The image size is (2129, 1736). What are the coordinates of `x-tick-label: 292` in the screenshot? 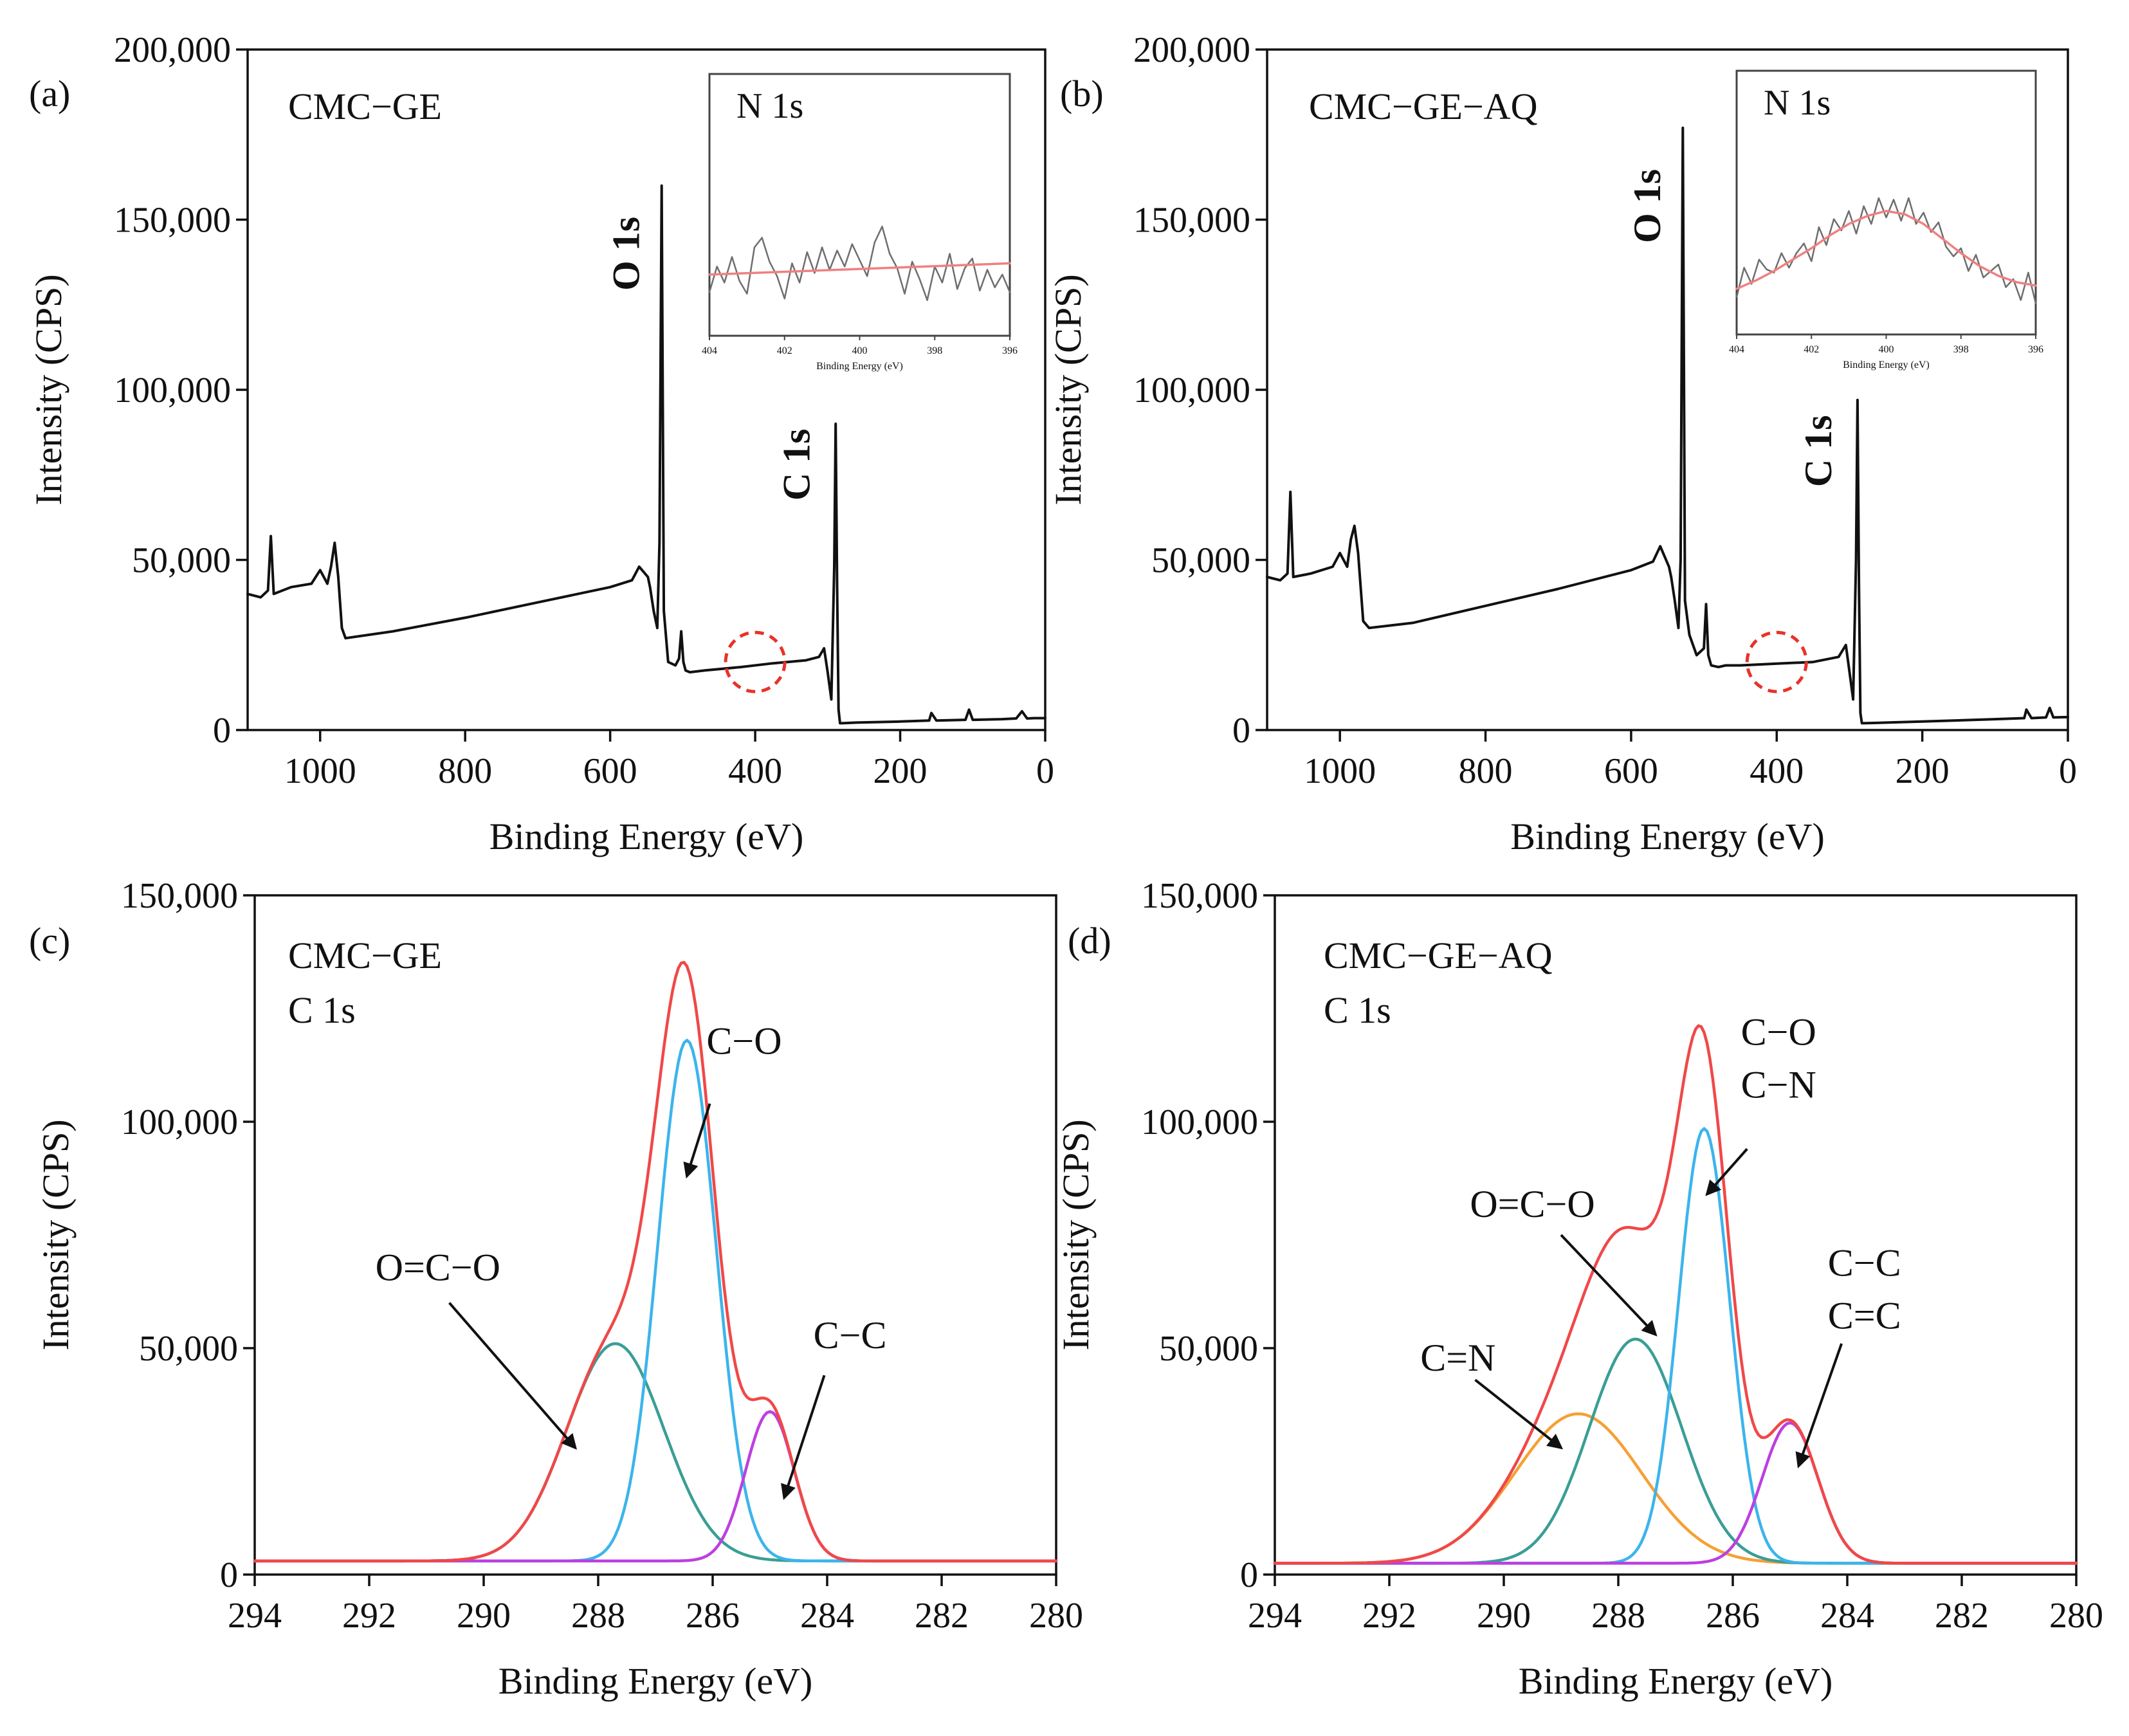 It's located at (369, 1616).